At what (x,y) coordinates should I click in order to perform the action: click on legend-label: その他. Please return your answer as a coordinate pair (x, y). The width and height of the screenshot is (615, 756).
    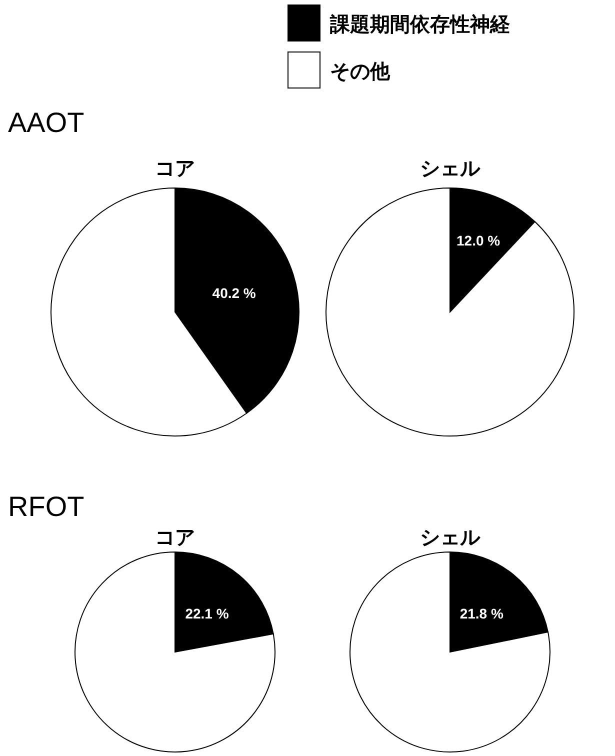
    Looking at the image, I should click on (360, 72).